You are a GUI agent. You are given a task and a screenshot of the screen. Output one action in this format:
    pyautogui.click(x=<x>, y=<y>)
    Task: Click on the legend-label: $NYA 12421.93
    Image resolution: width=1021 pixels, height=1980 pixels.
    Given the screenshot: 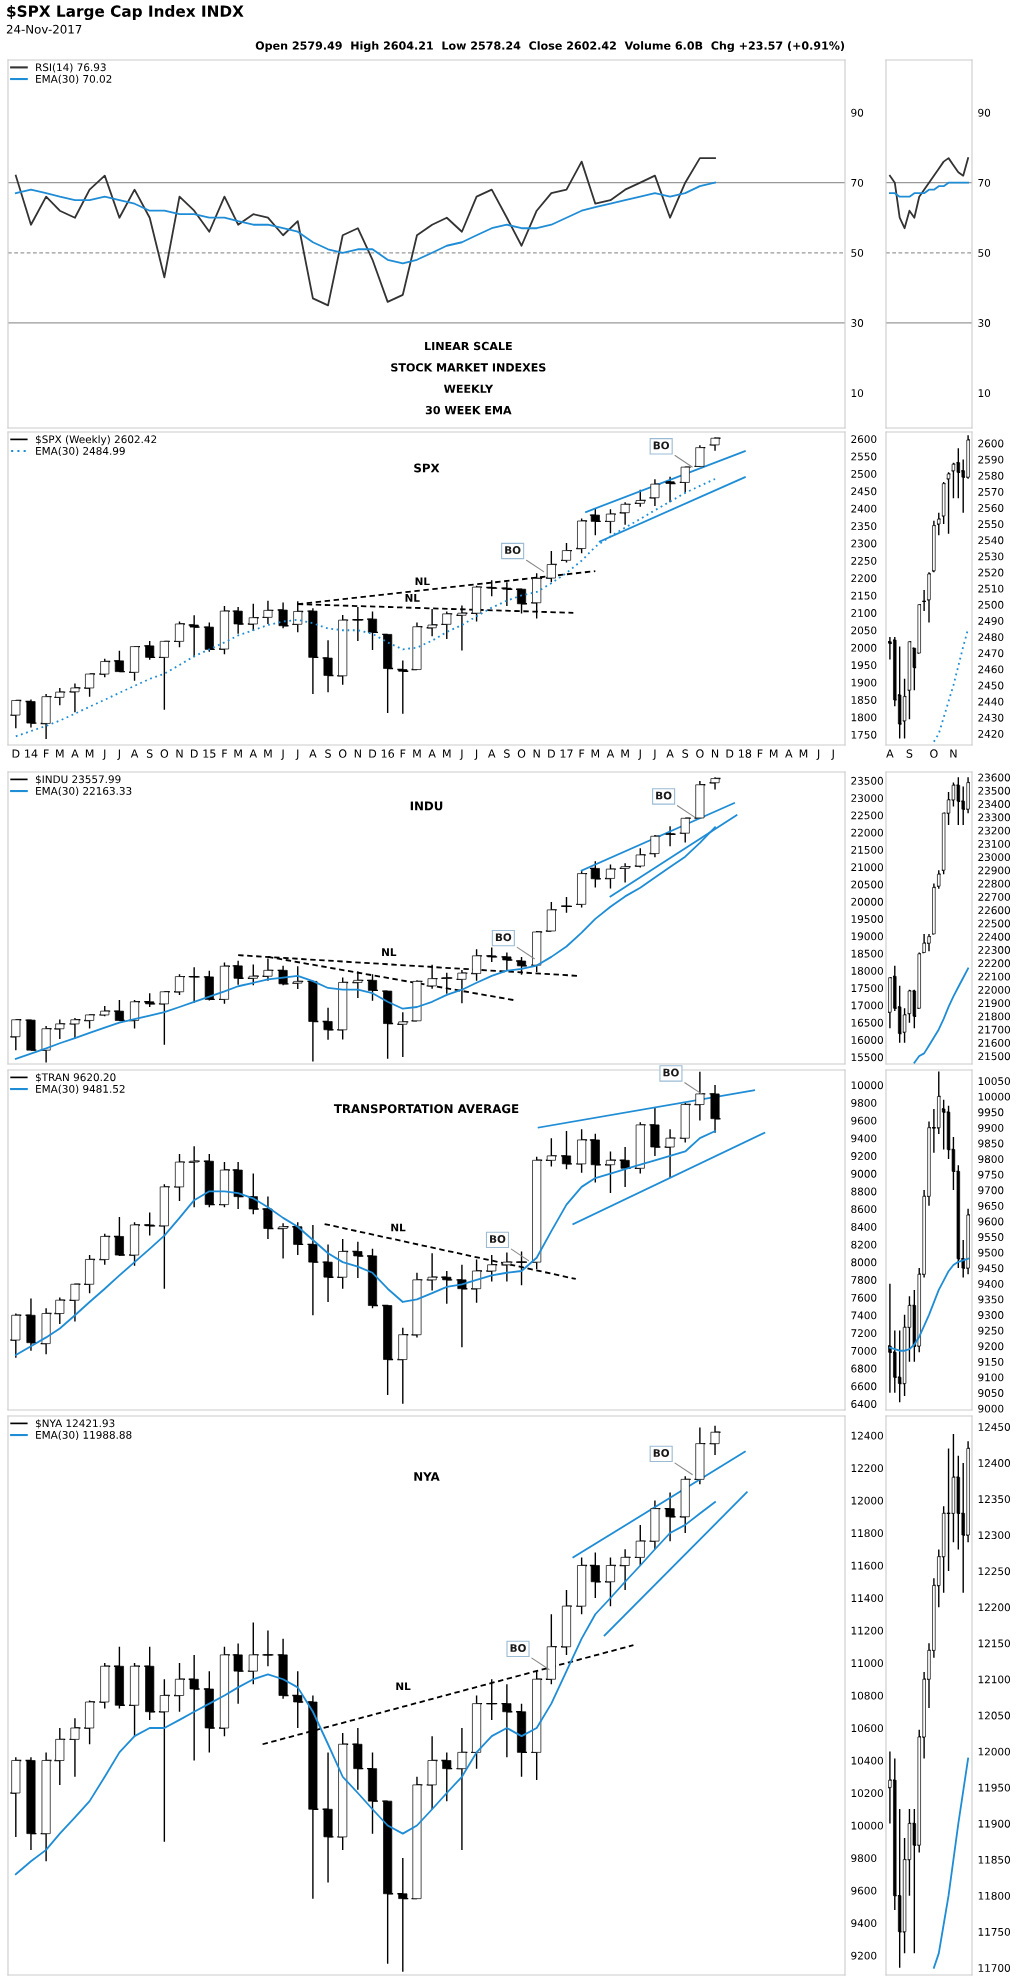 What is the action you would take?
    pyautogui.click(x=75, y=1424)
    